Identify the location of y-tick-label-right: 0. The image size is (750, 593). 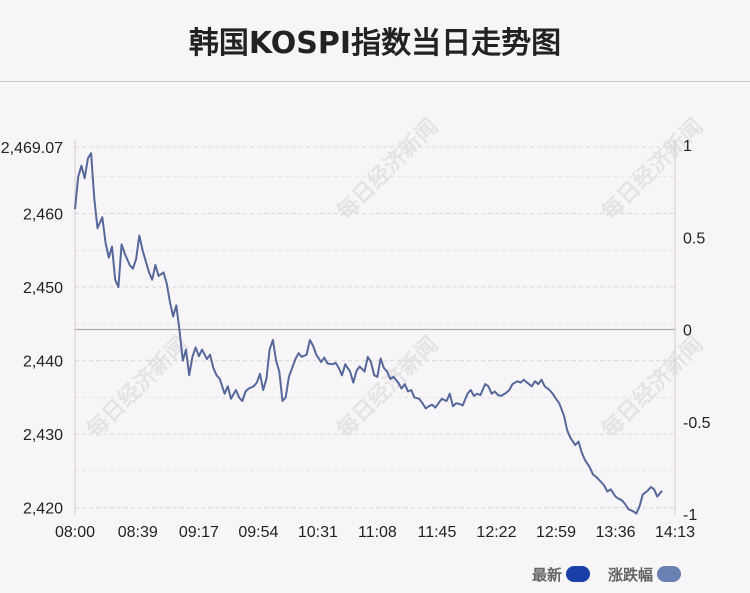
(687, 331).